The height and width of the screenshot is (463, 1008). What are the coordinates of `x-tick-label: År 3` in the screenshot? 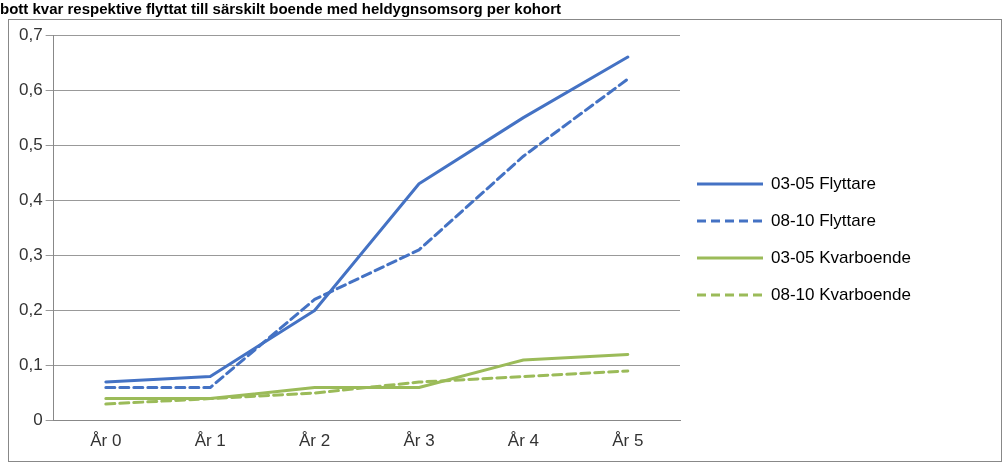 It's located at (419, 441).